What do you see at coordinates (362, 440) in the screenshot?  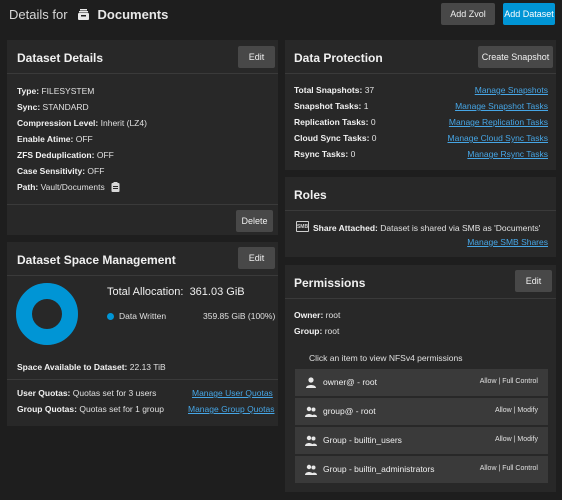 I see `permission-name: Group - builtin_users` at bounding box center [362, 440].